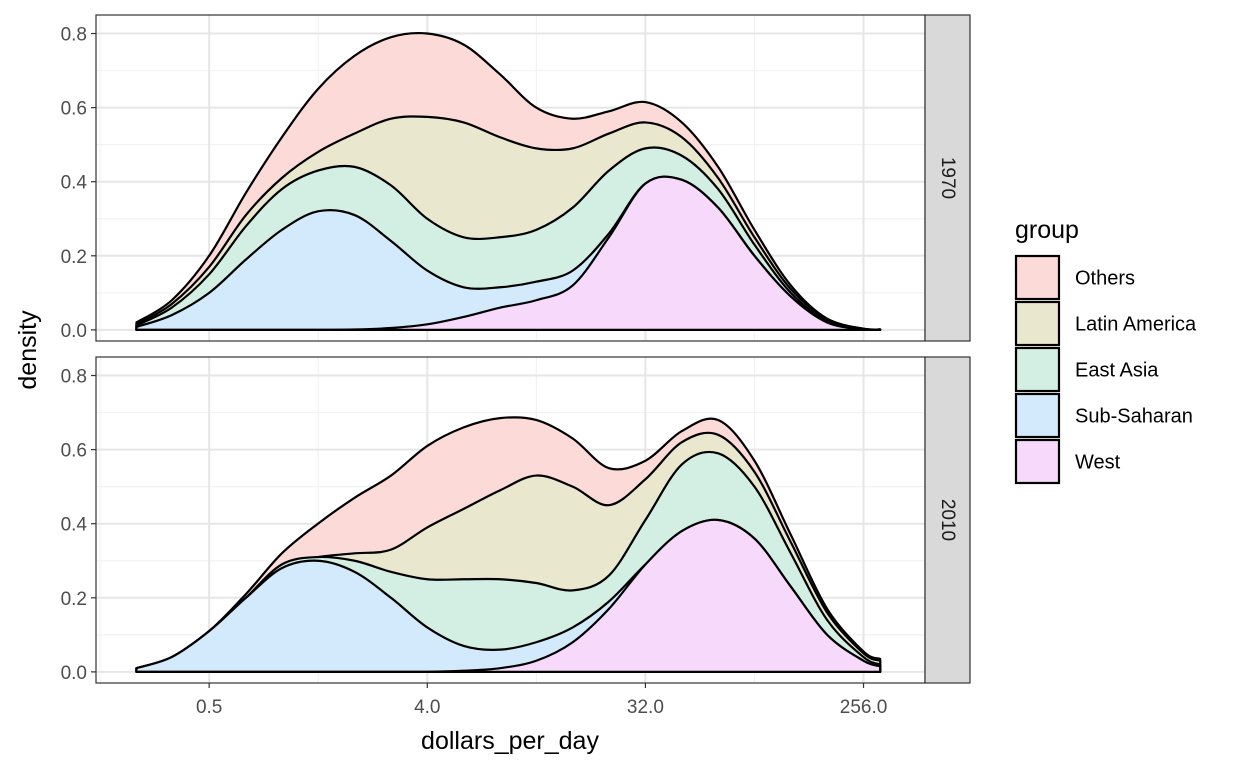 This screenshot has width=1248, height=768. I want to click on x-tick-label: 4.0, so click(427, 707).